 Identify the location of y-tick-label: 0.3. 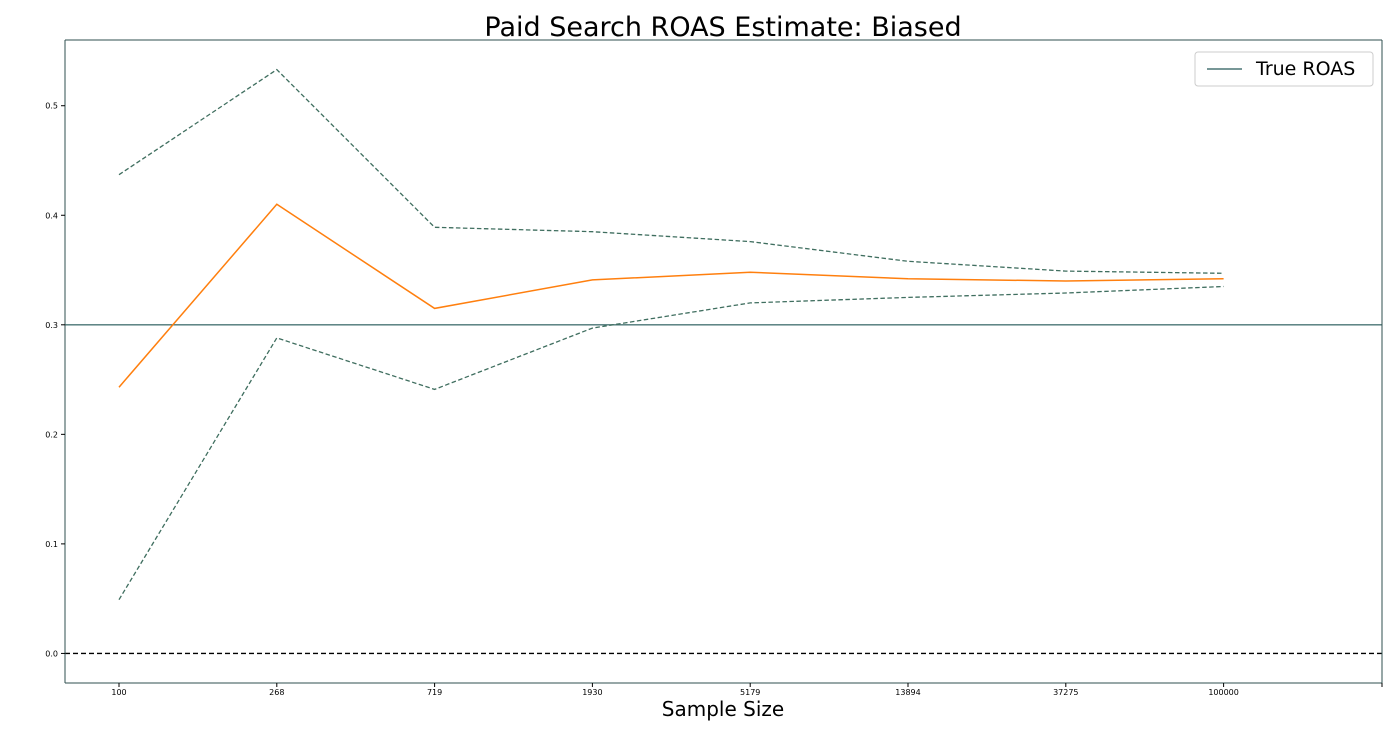
(51, 325).